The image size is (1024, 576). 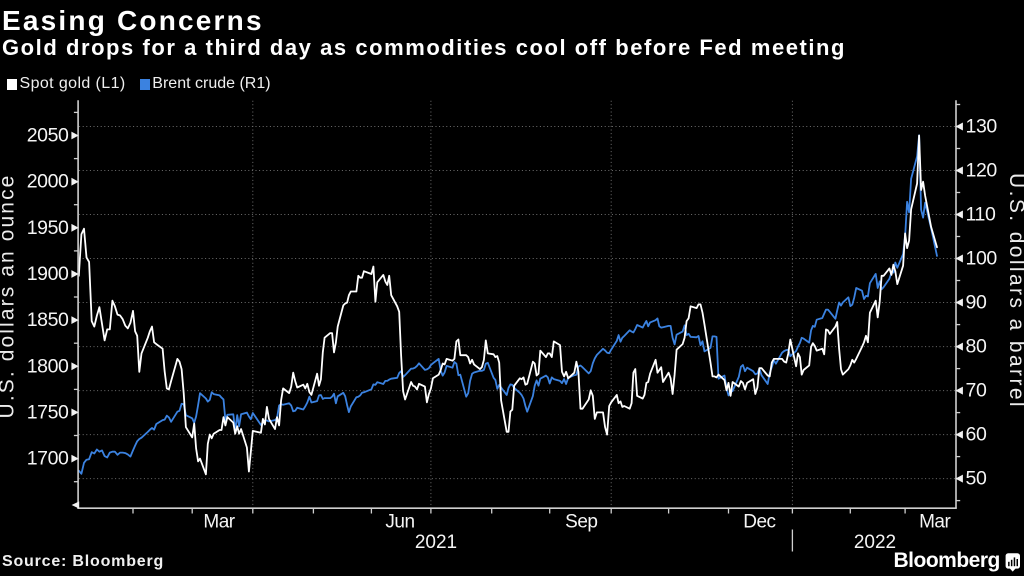 What do you see at coordinates (436, 542) in the screenshot?
I see `svg-text: 2021` at bounding box center [436, 542].